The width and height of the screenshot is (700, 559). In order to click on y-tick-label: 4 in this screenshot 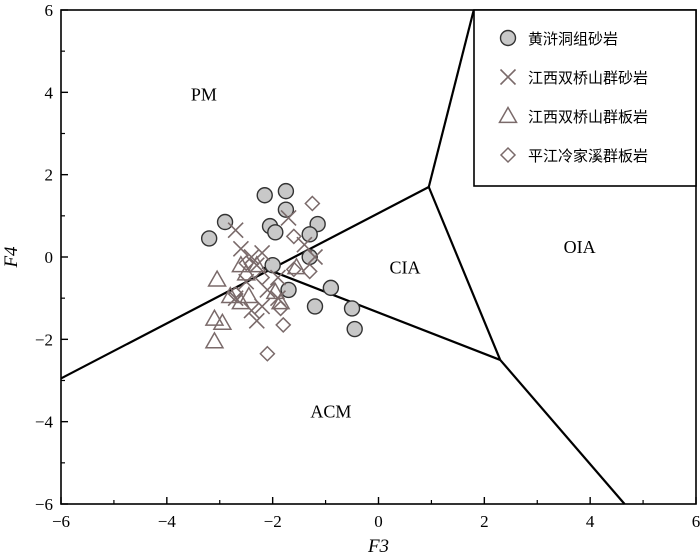, I will do `click(49, 92)`.